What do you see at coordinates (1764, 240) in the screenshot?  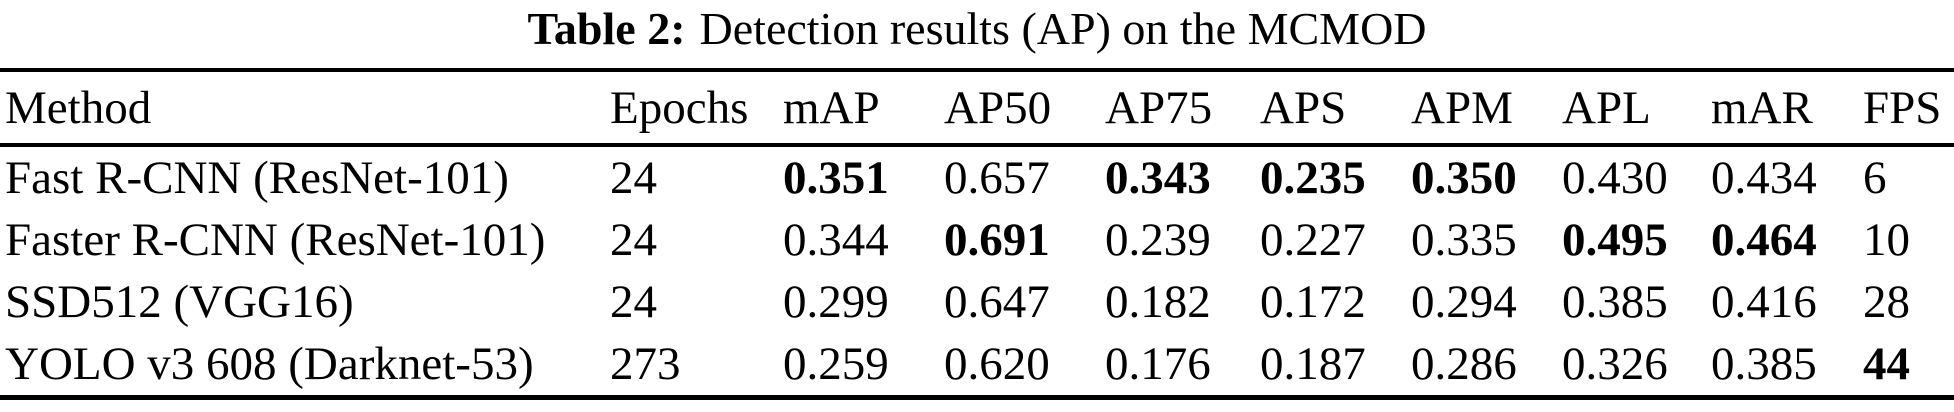 I see `value-cell: 0.464` at bounding box center [1764, 240].